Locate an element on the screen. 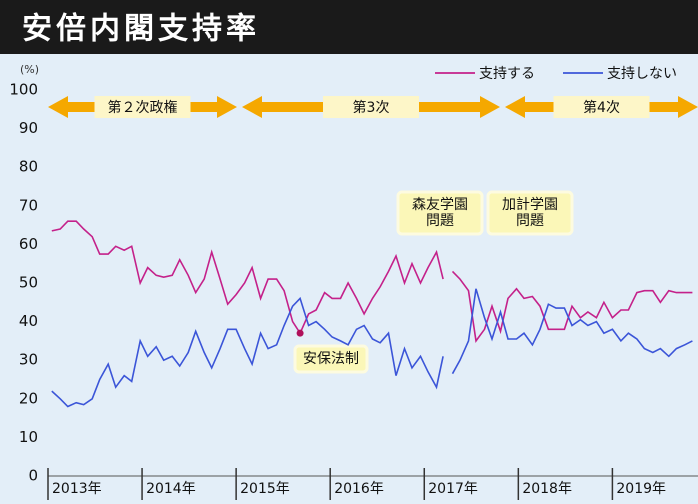 The width and height of the screenshot is (698, 504). x-tick-label: 2014年 is located at coordinates (171, 489).